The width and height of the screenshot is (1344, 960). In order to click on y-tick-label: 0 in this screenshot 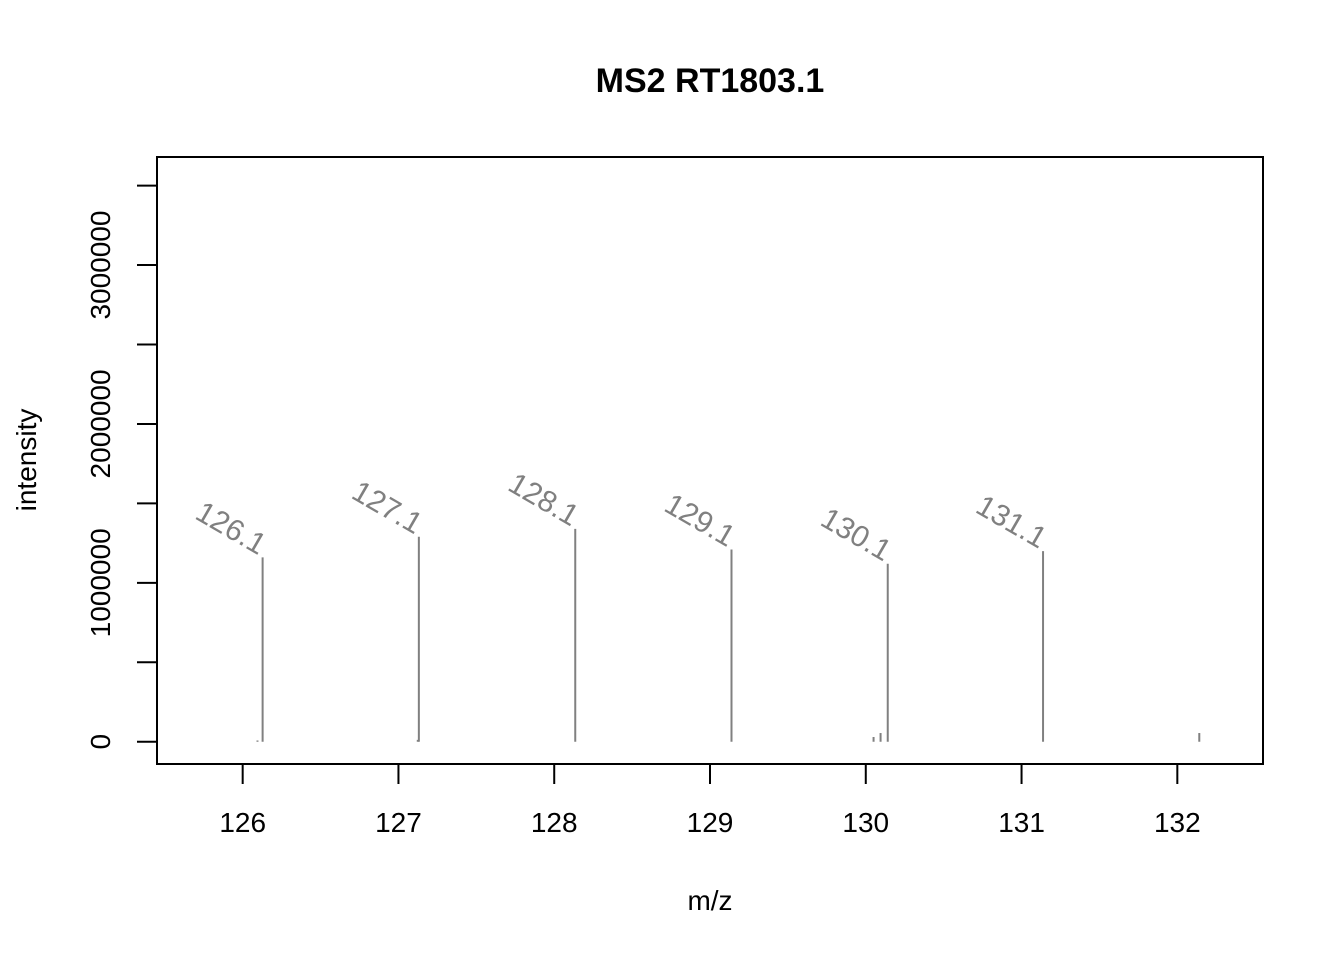, I will do `click(100, 742)`.